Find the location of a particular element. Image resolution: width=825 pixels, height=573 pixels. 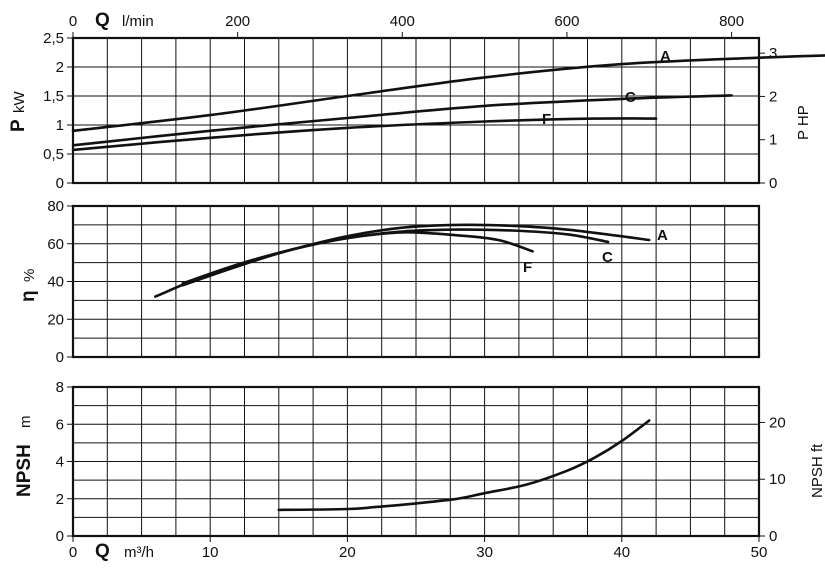

top-tick-label: 400 is located at coordinates (402, 21).